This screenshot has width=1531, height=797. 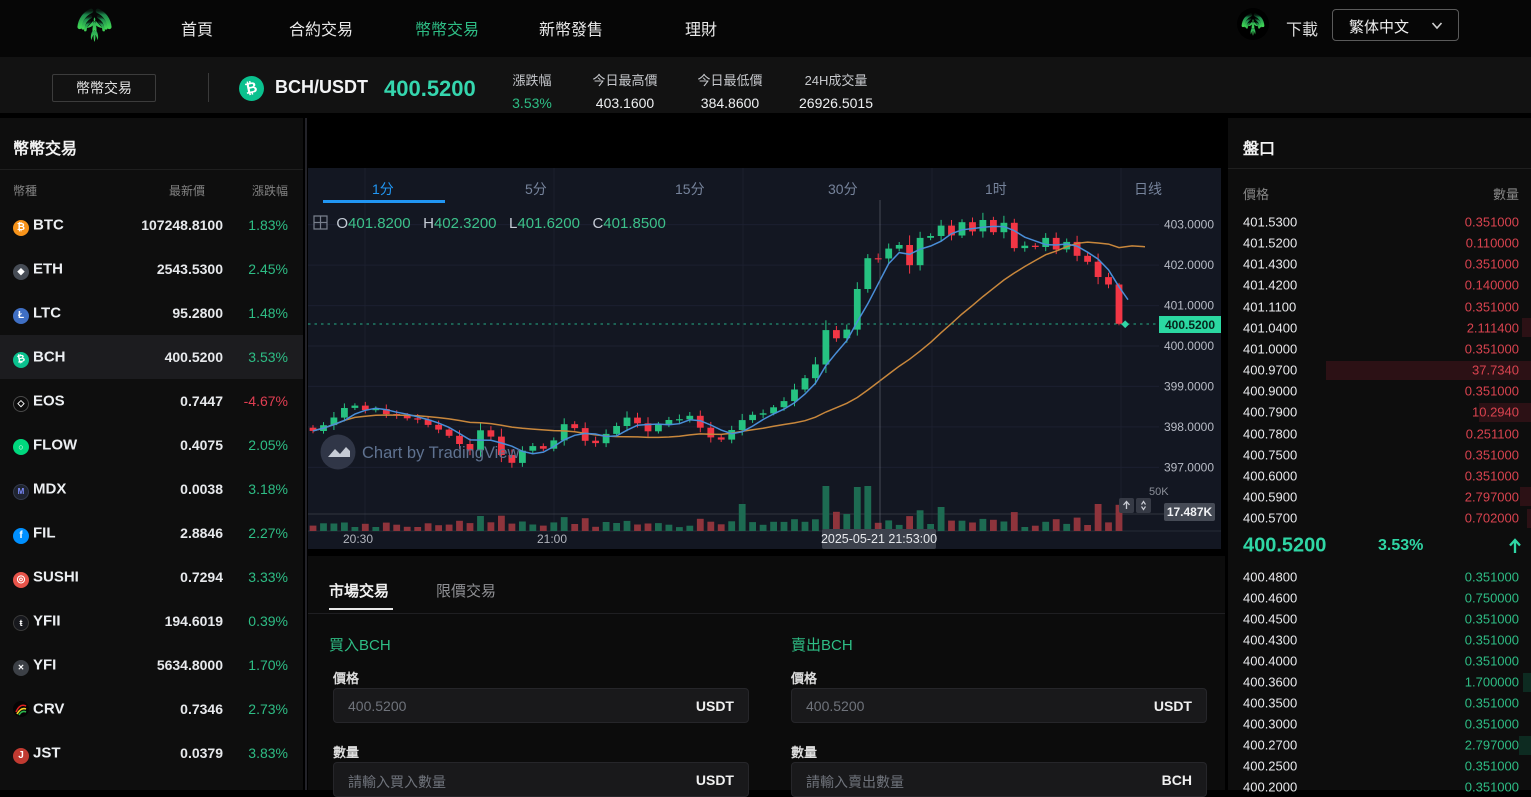 I want to click on svg-text: 402.0000, so click(x=1189, y=265).